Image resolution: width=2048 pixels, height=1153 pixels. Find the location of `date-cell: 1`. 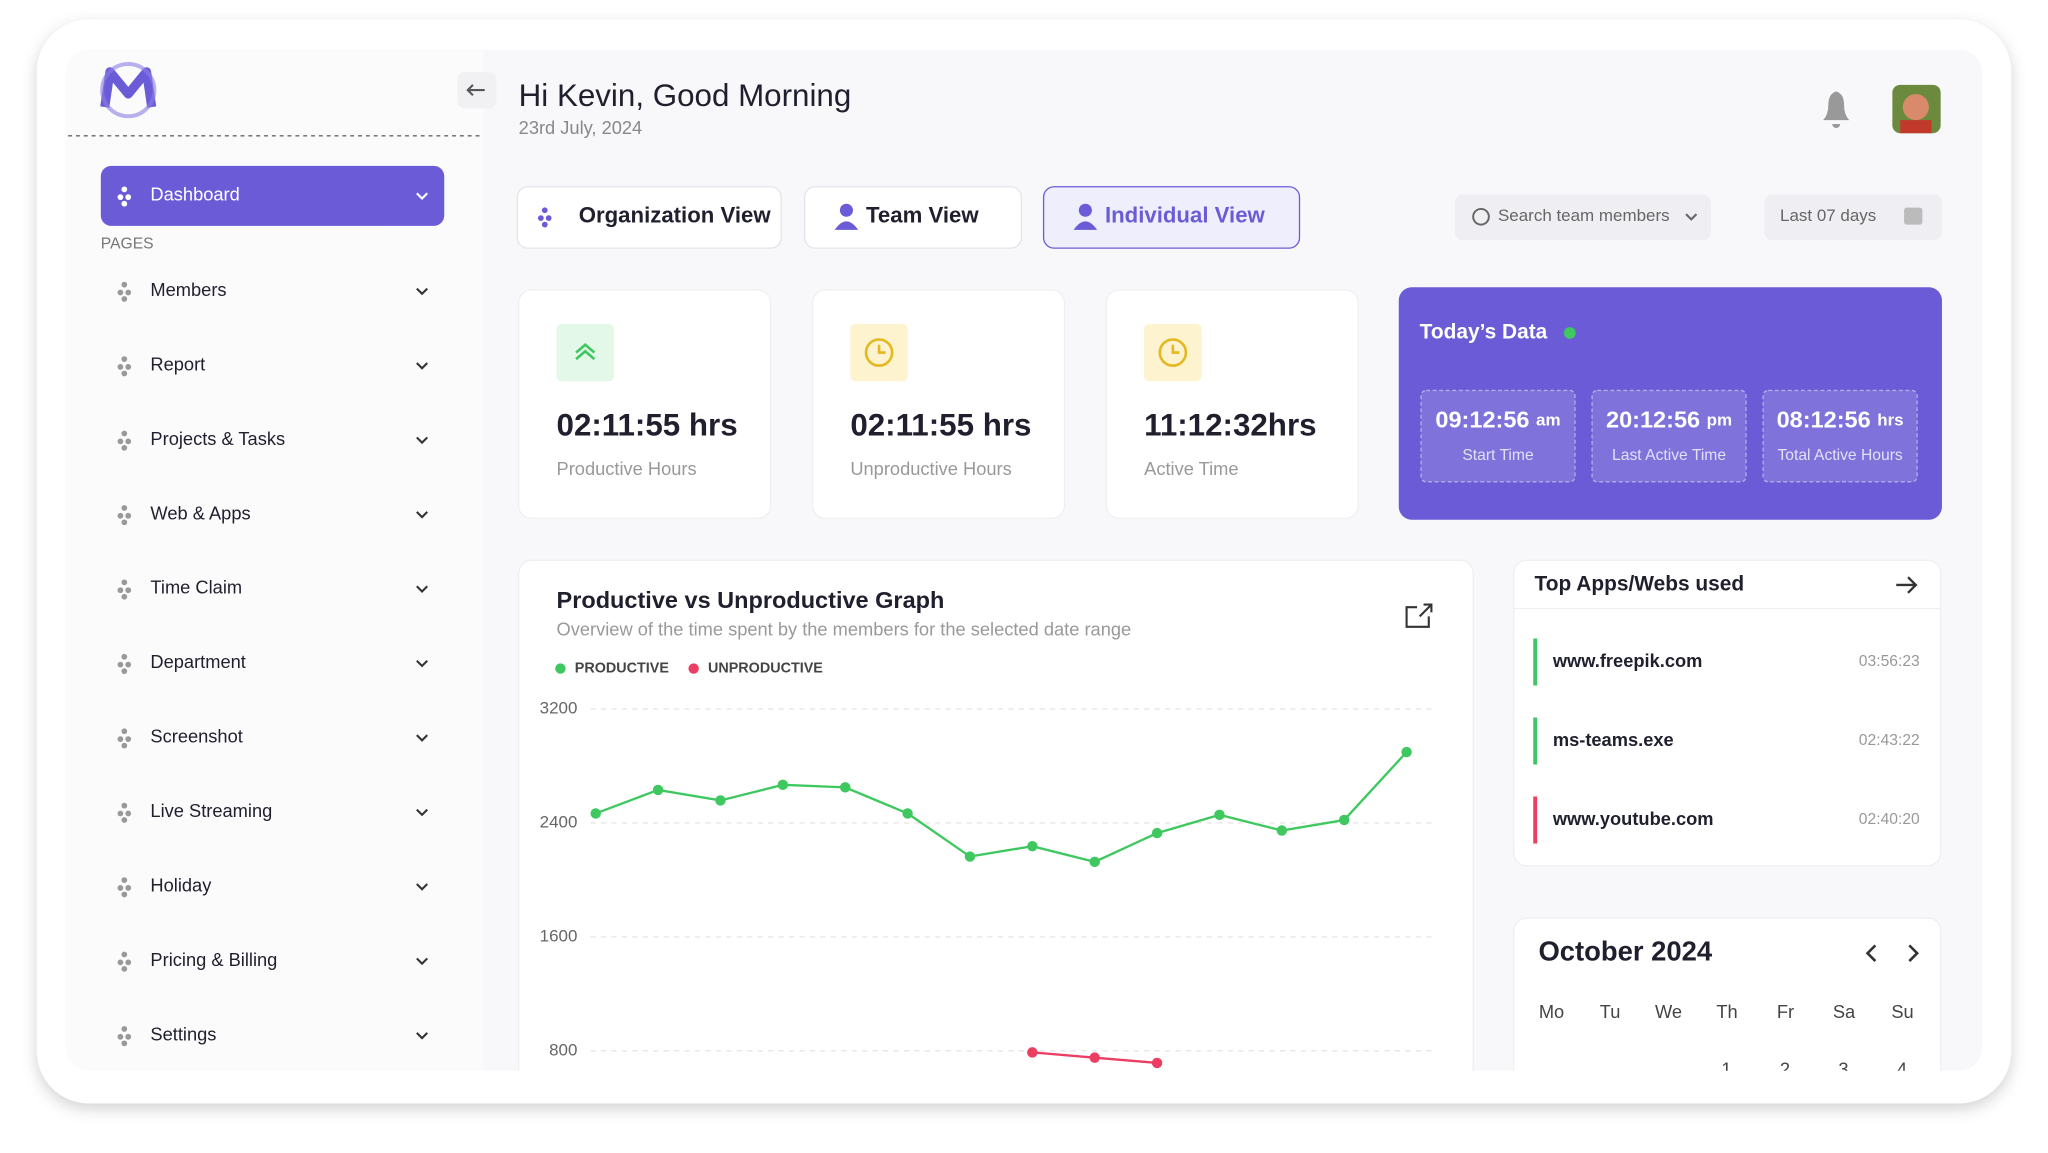

date-cell: 1 is located at coordinates (1726, 1069).